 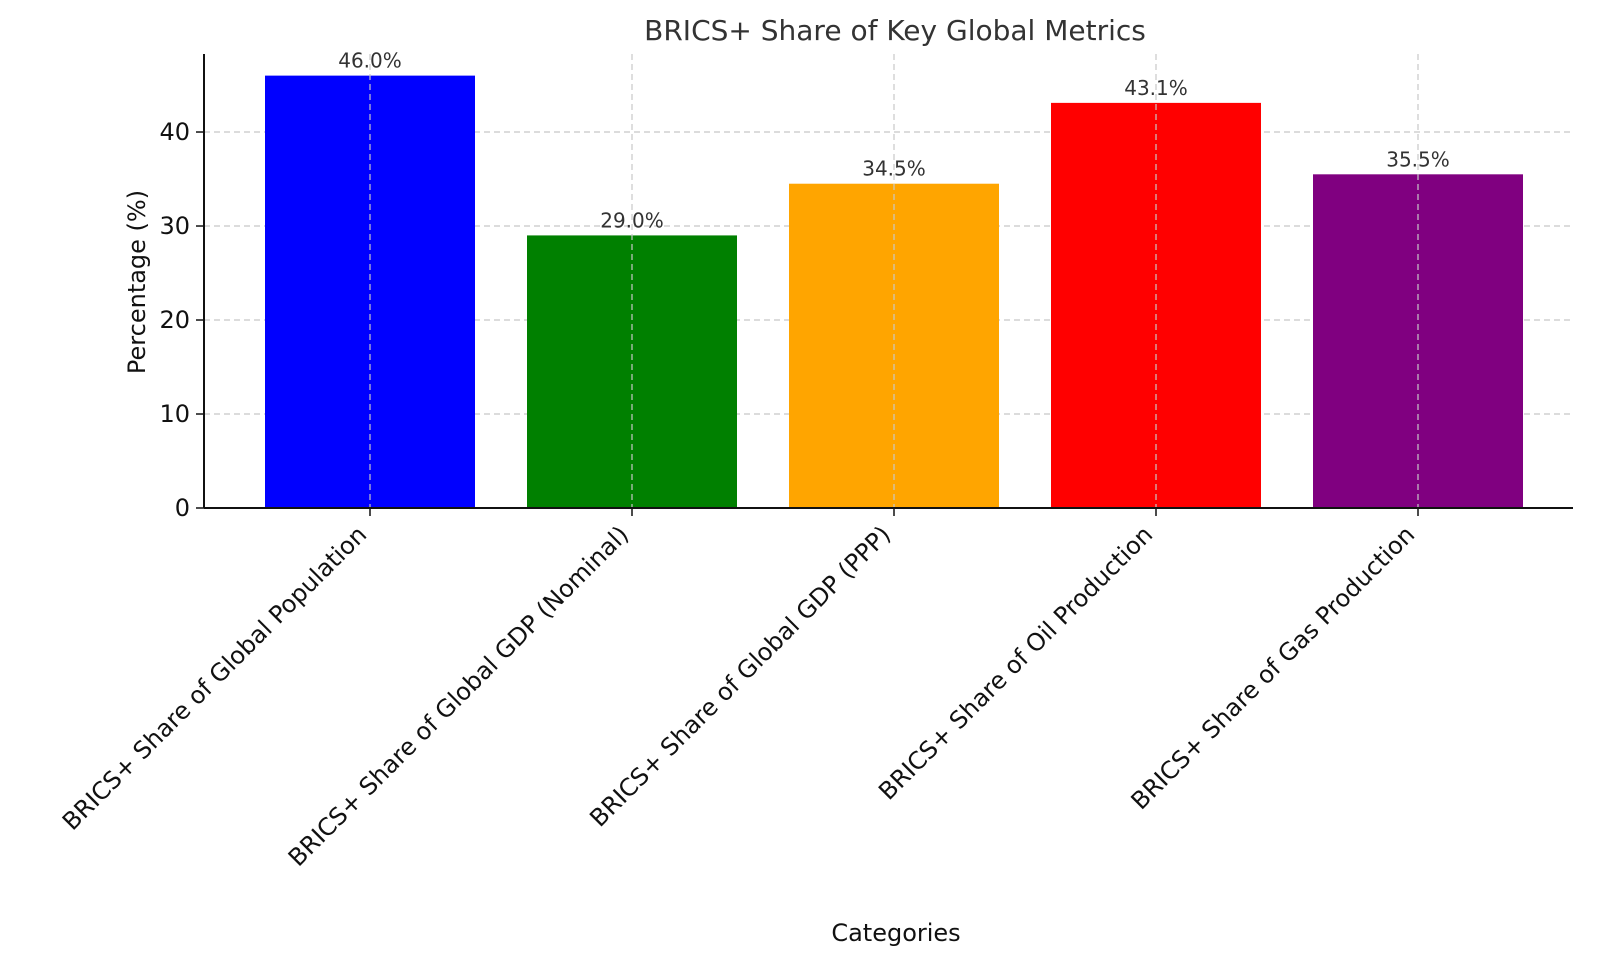 What do you see at coordinates (895, 933) in the screenshot?
I see `x-axis-label: Categories` at bounding box center [895, 933].